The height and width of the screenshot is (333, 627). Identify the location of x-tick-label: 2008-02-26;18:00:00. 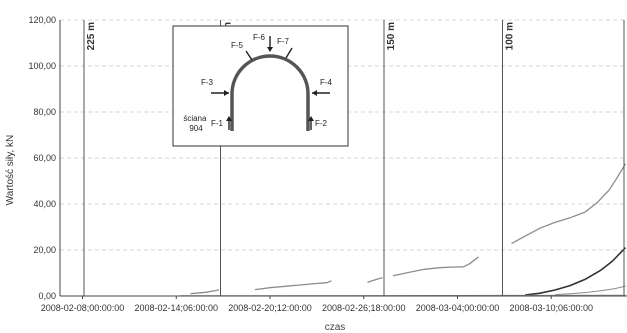
(364, 308).